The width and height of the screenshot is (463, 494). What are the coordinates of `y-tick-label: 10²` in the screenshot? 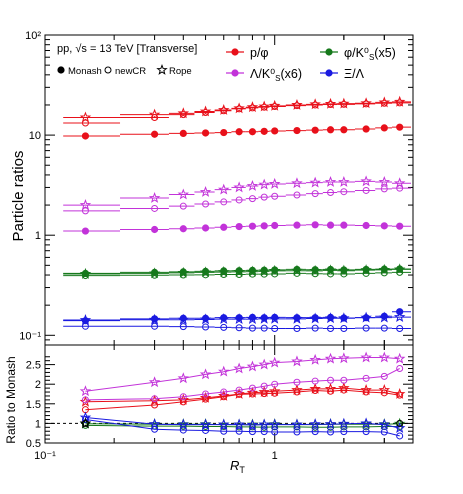 It's located at (33, 36).